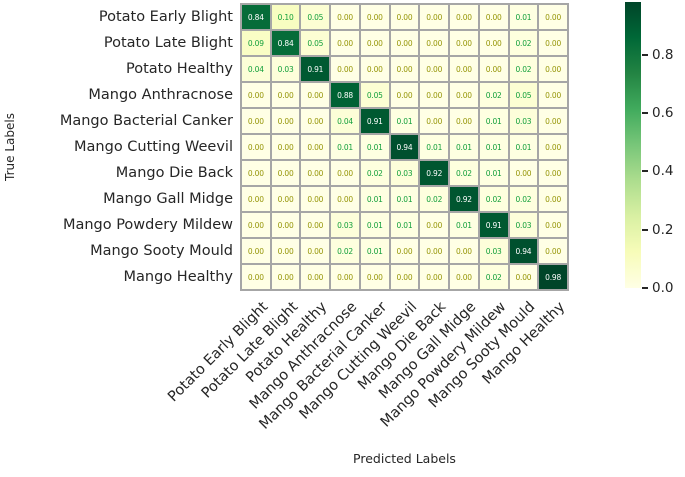 Image resolution: width=685 pixels, height=477 pixels. Describe the element at coordinates (146, 121) in the screenshot. I see `y-tick-label: Mango Bacterial Canker` at that location.